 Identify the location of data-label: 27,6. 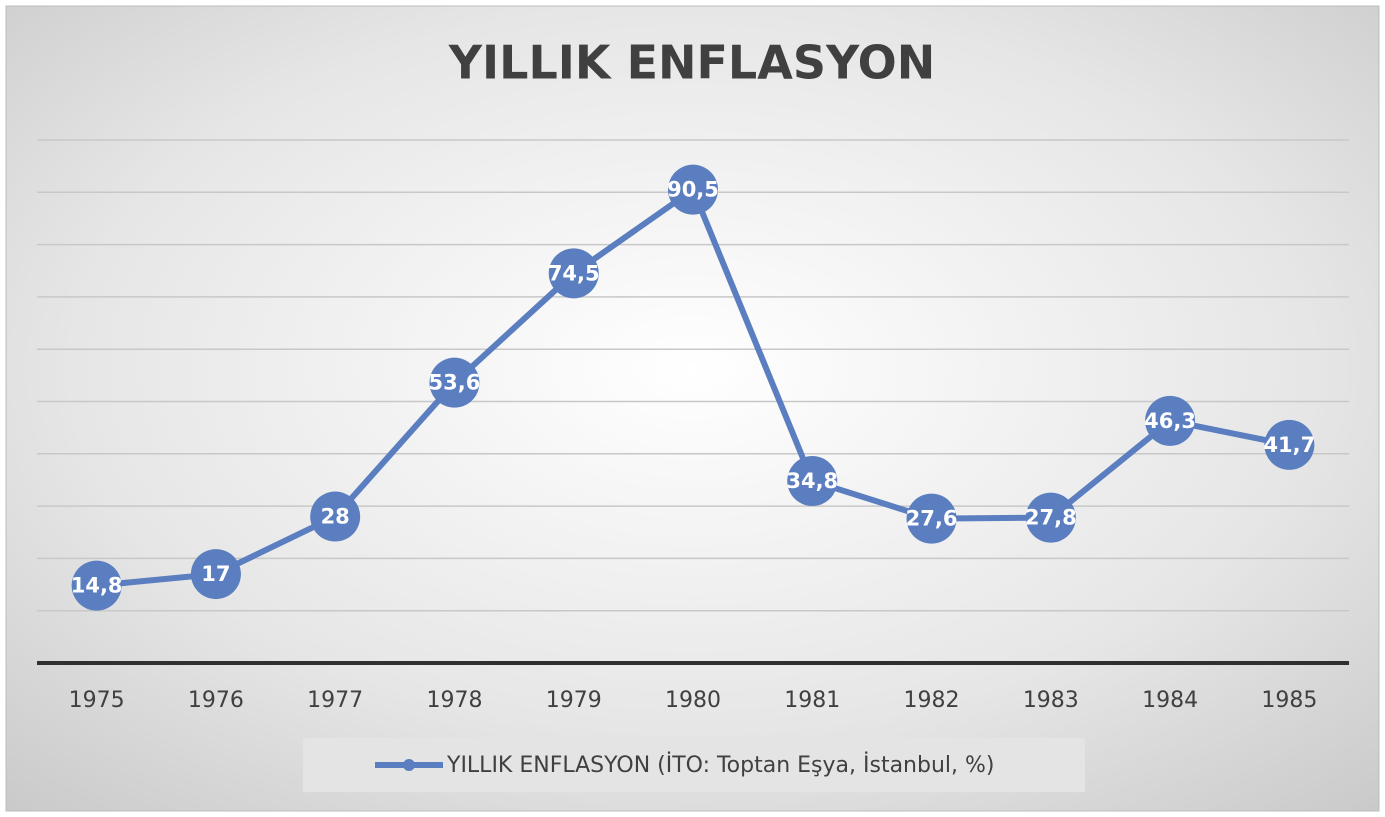
(932, 519).